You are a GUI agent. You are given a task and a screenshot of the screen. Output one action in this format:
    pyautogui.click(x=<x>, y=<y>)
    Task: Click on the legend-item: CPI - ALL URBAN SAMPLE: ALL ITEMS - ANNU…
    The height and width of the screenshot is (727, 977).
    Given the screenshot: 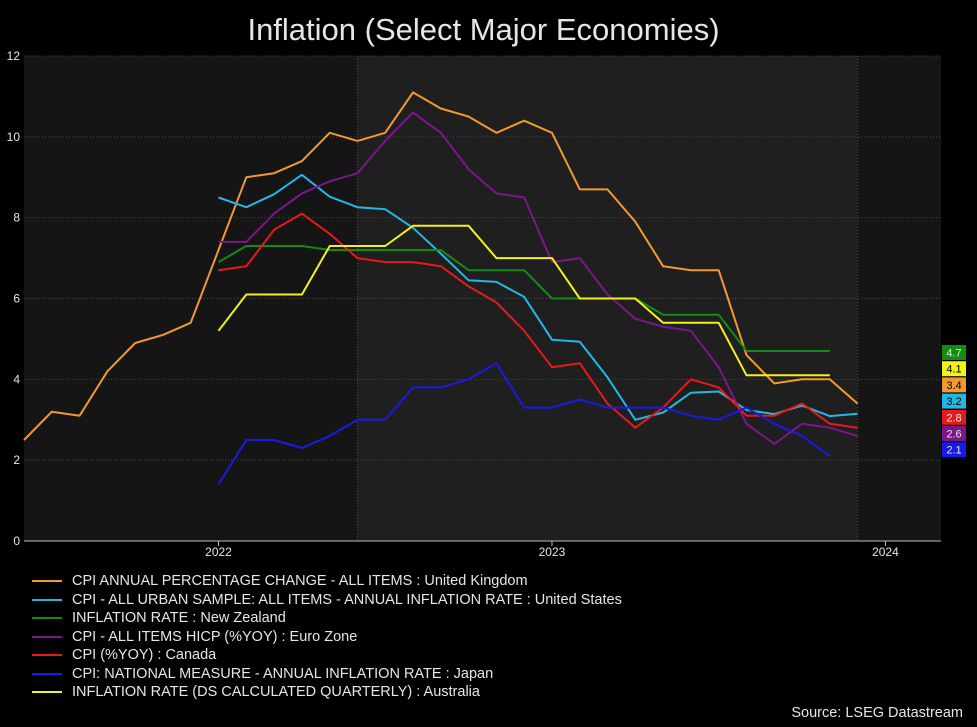 What is the action you would take?
    pyautogui.click(x=327, y=600)
    